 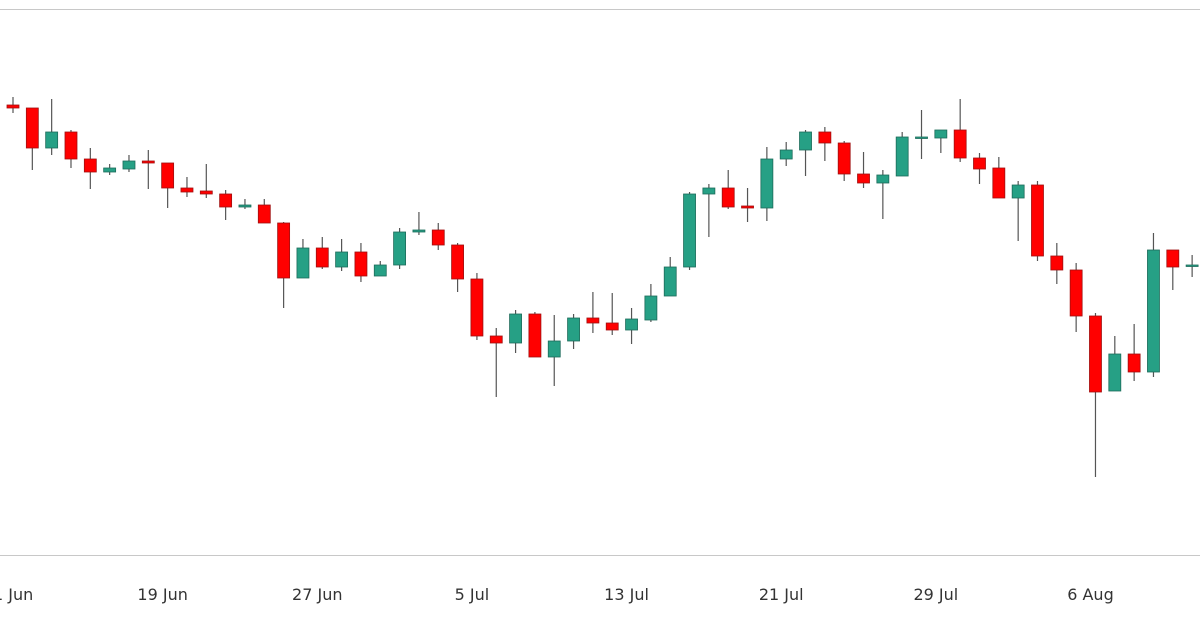 I want to click on candle-body-up: 20 Jul, so click(x=767, y=183).